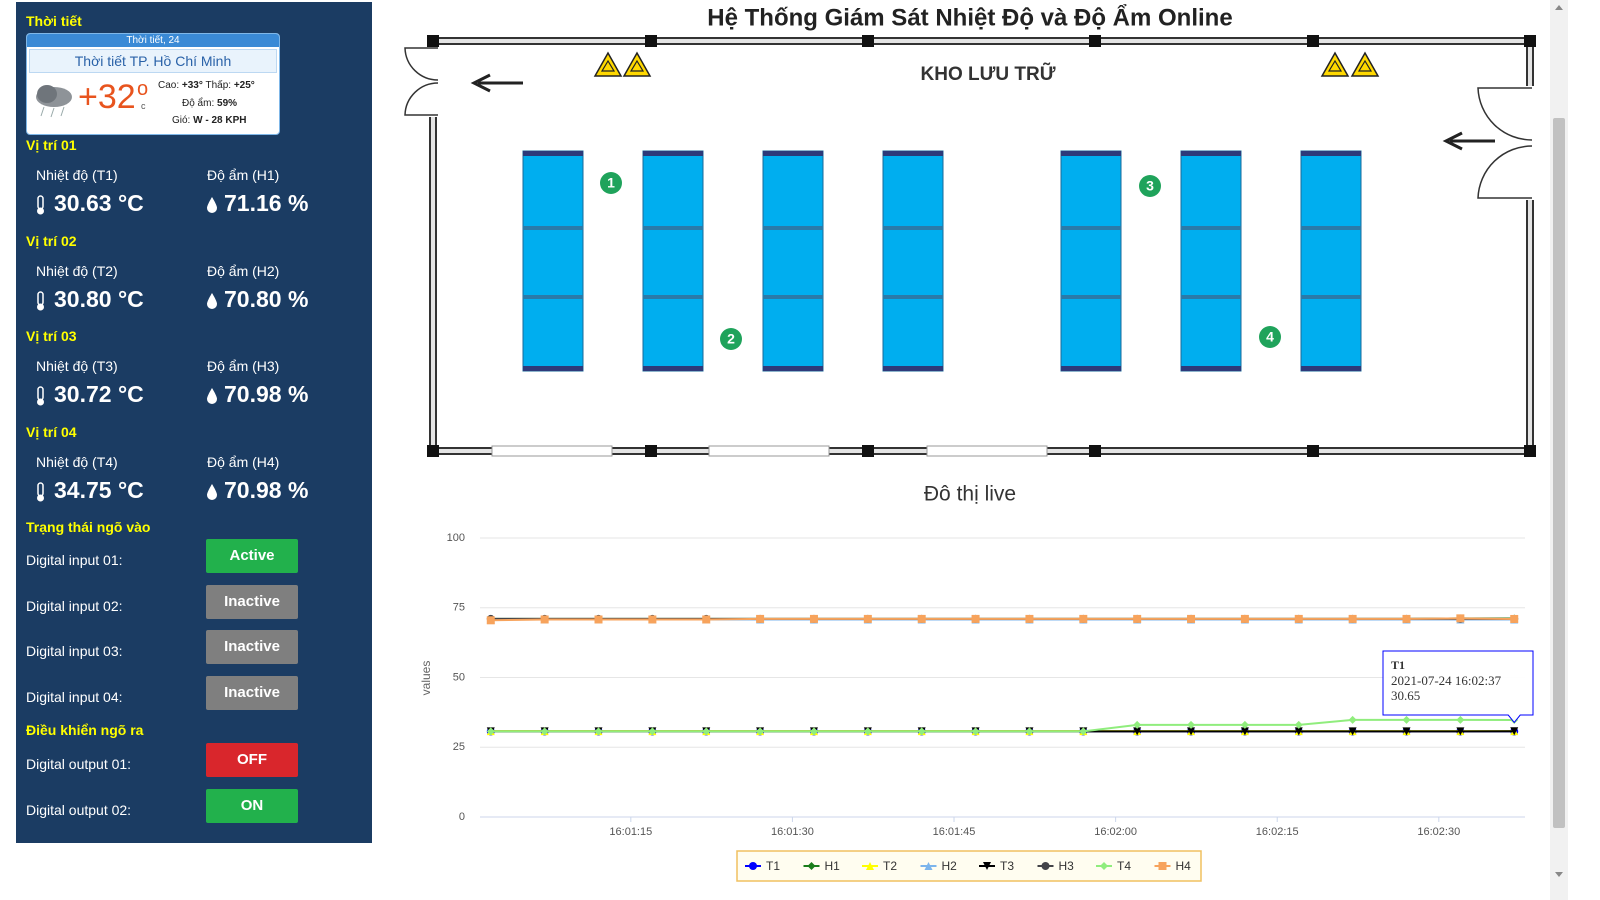 This screenshot has height=900, width=1600. Describe the element at coordinates (74, 697) in the screenshot. I see `io-label: Digital input 04:` at that location.